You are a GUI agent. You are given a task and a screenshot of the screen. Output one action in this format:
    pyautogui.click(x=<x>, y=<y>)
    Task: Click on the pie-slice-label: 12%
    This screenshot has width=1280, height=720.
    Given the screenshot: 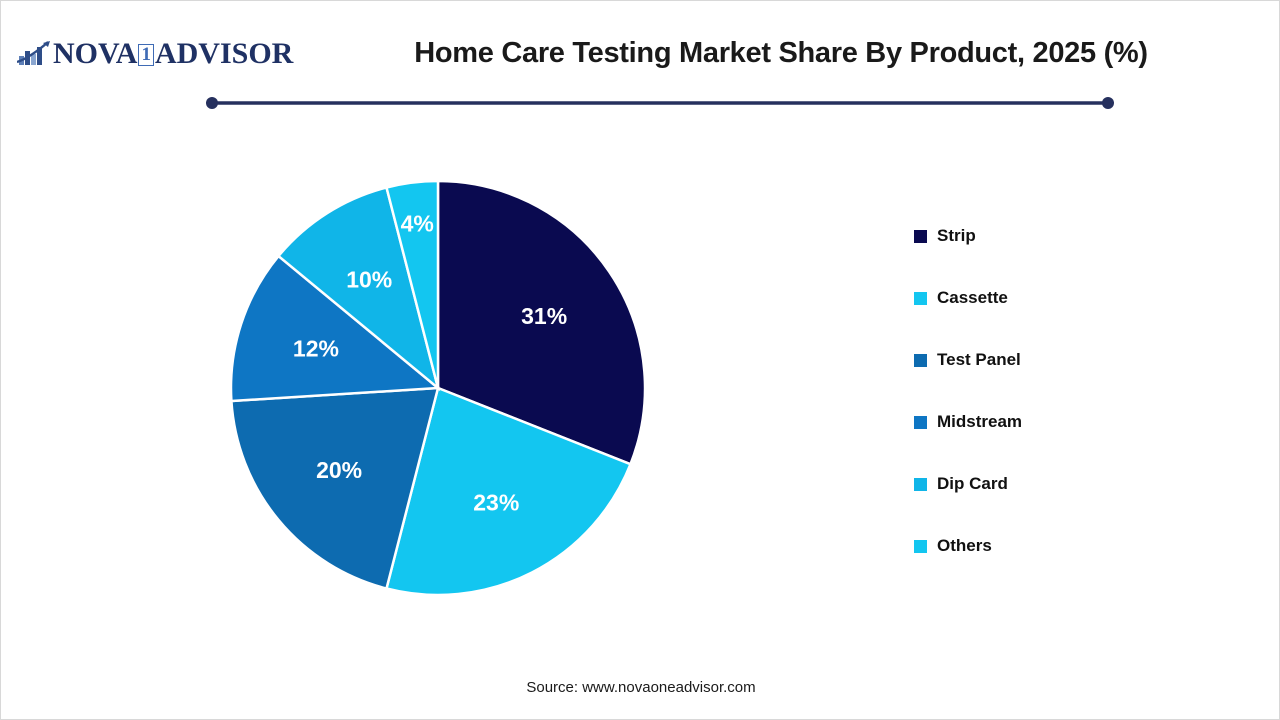 What is the action you would take?
    pyautogui.click(x=316, y=348)
    